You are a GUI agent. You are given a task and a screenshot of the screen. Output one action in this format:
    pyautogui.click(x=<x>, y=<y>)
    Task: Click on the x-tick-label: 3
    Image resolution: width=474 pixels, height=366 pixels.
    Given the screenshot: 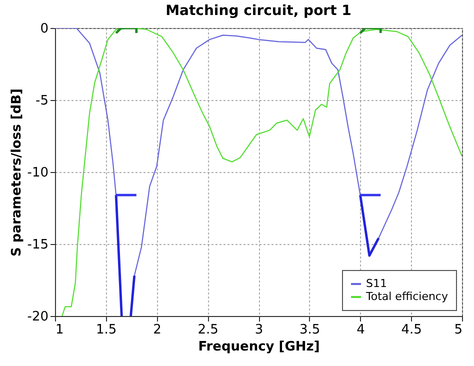 What is the action you would take?
    pyautogui.click(x=259, y=330)
    